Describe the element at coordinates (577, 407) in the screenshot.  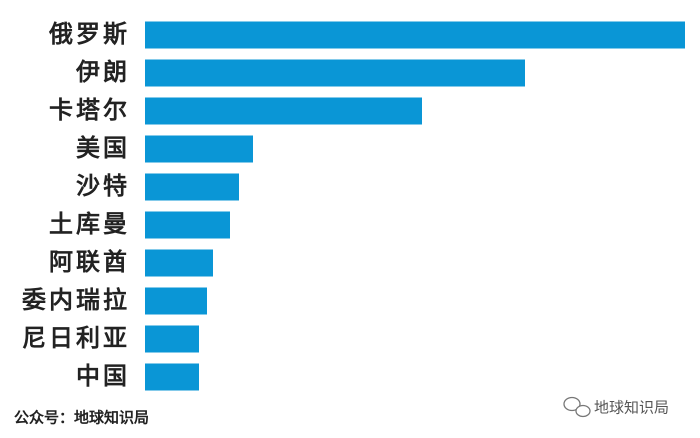
I see `watermark-icon` at that location.